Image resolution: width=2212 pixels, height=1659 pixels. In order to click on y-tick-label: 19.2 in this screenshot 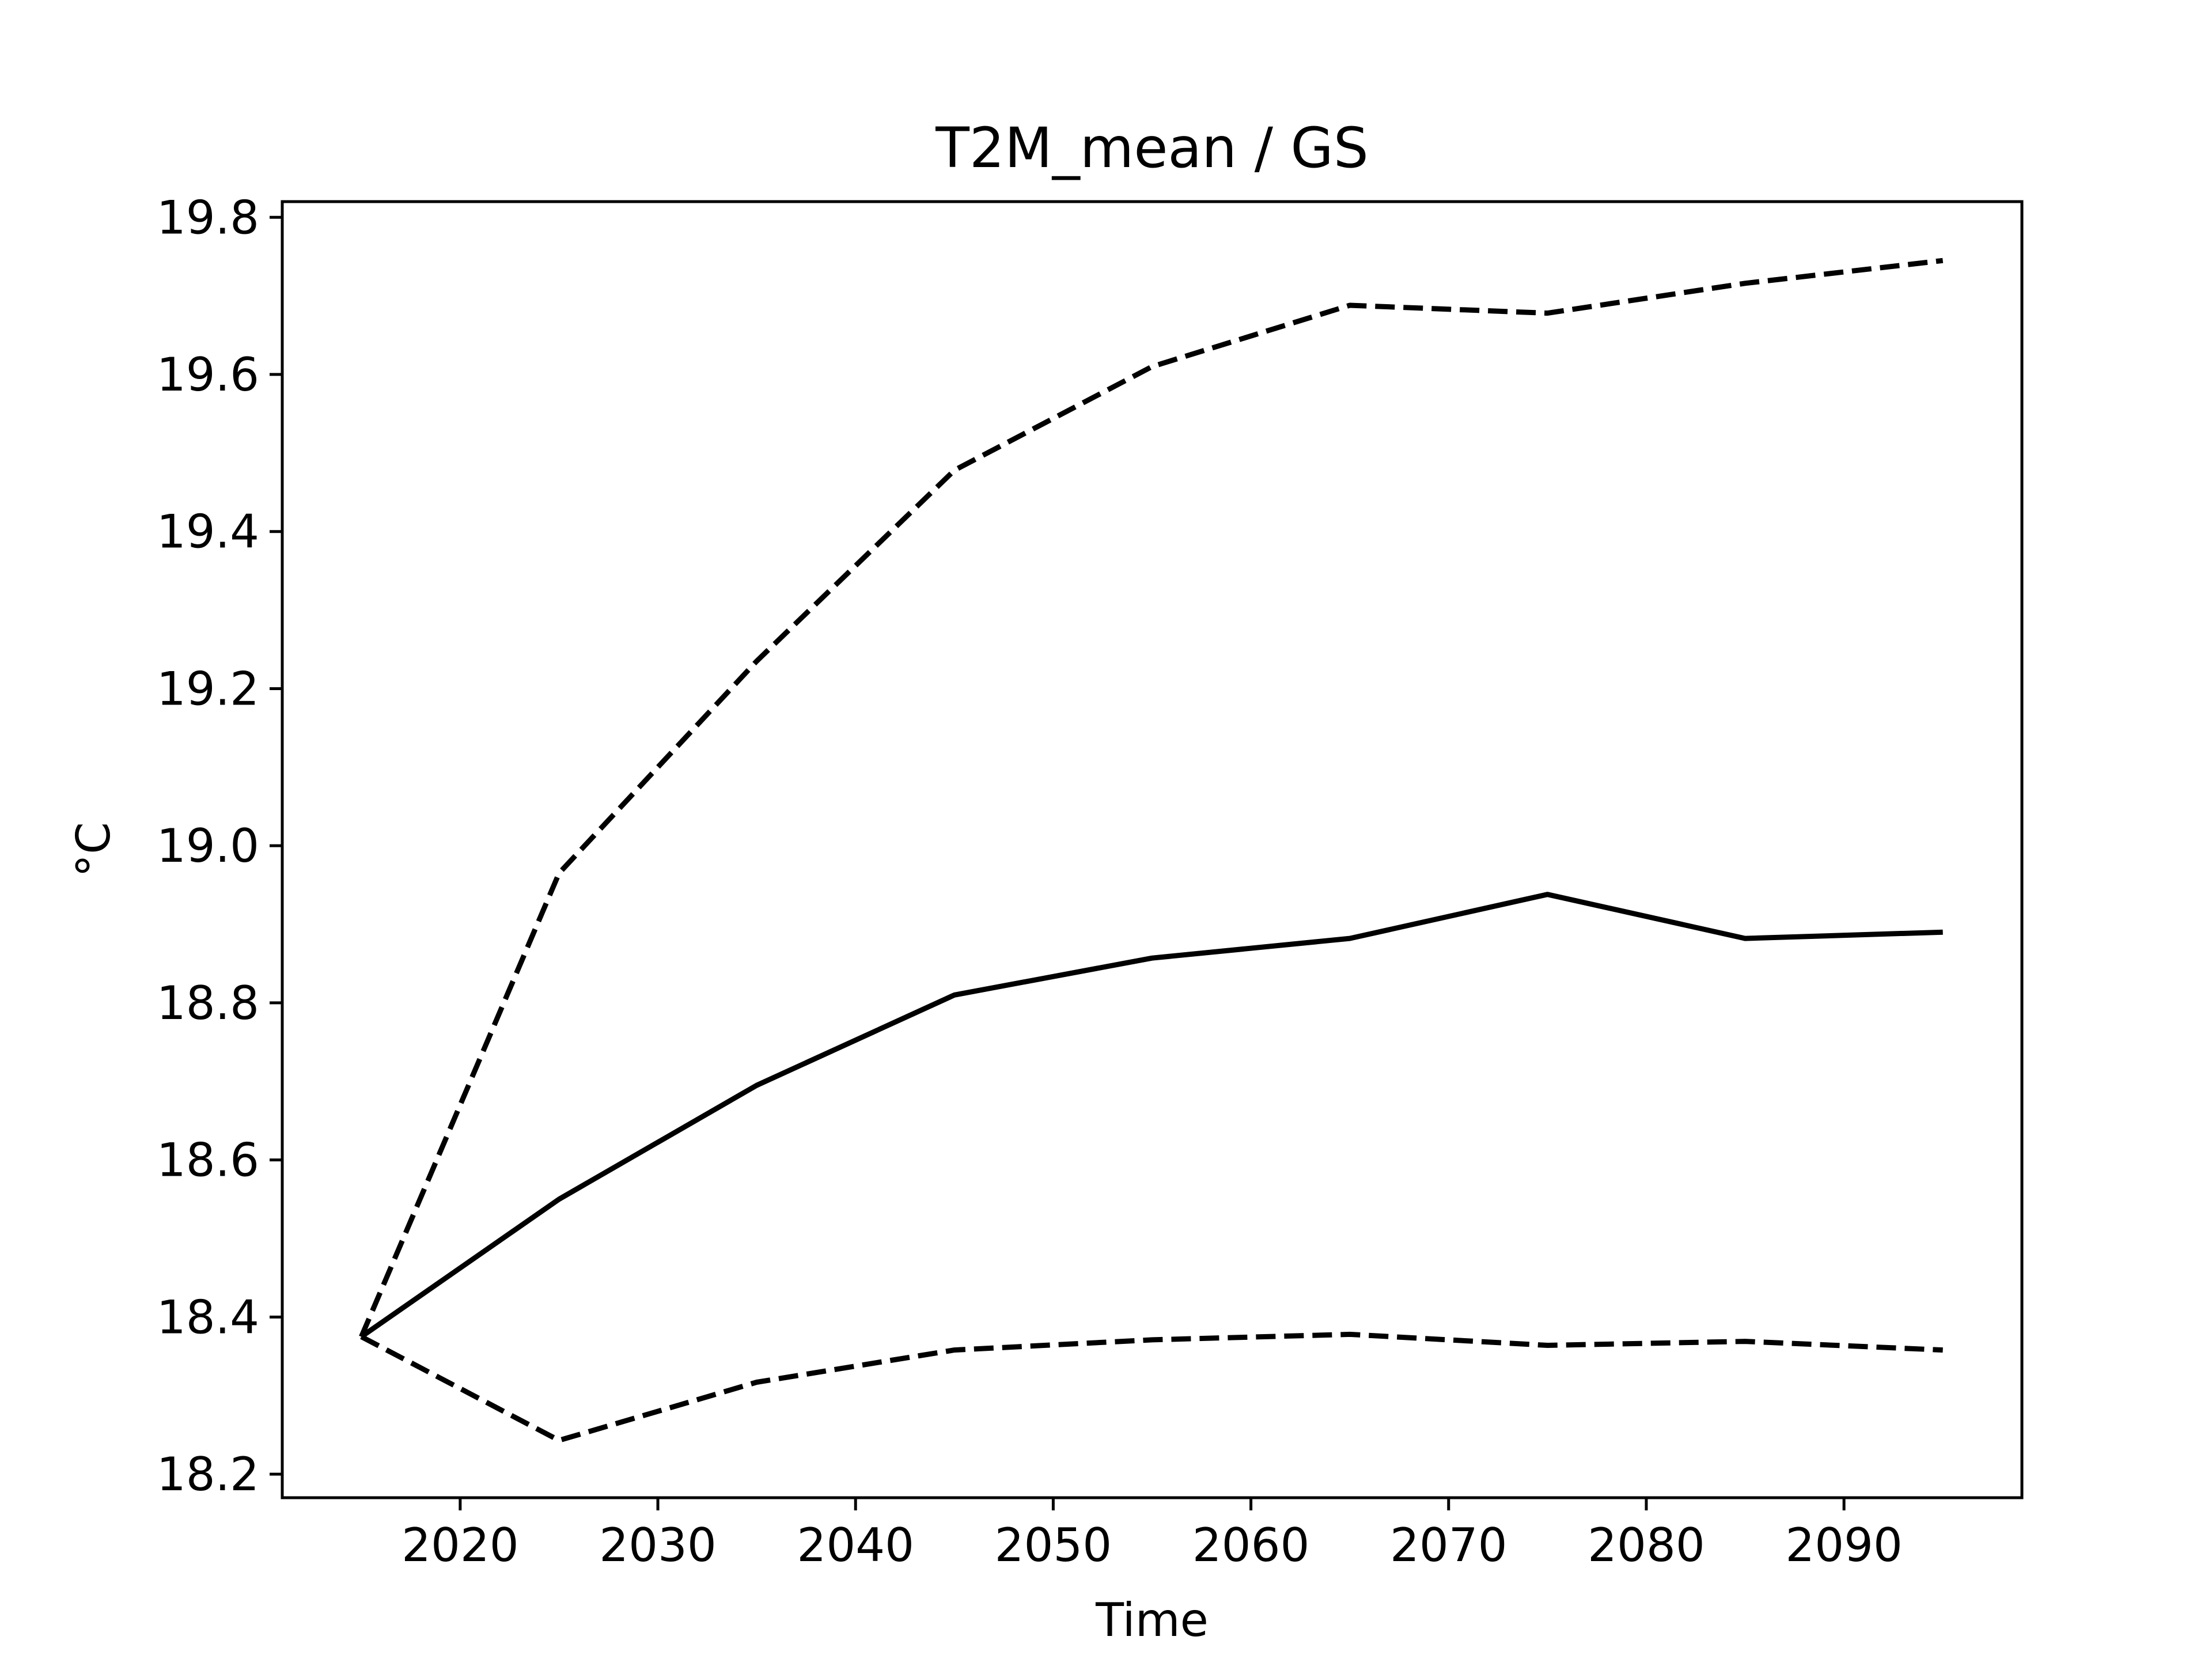, I will do `click(208, 688)`.